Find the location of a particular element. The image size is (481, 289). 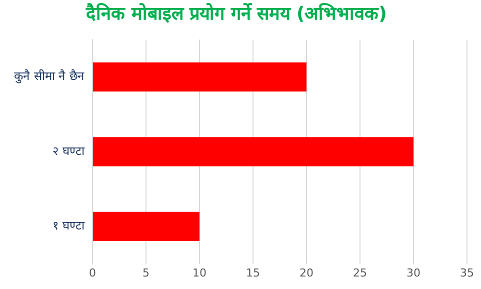

y-tick-label: २ घण्टा is located at coordinates (69, 151).